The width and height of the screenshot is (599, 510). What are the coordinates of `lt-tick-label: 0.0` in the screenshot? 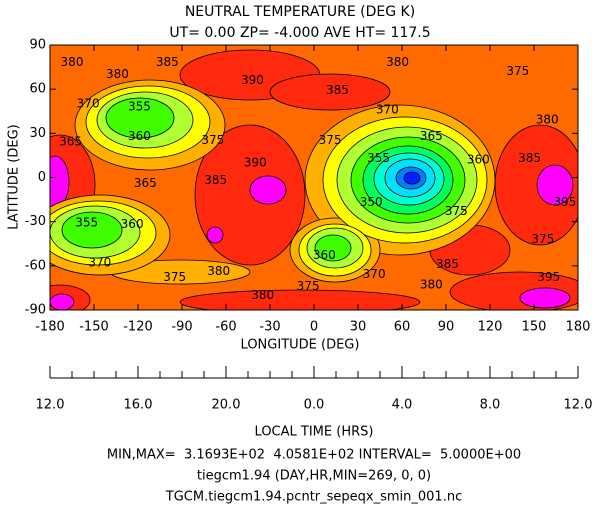 It's located at (314, 405).